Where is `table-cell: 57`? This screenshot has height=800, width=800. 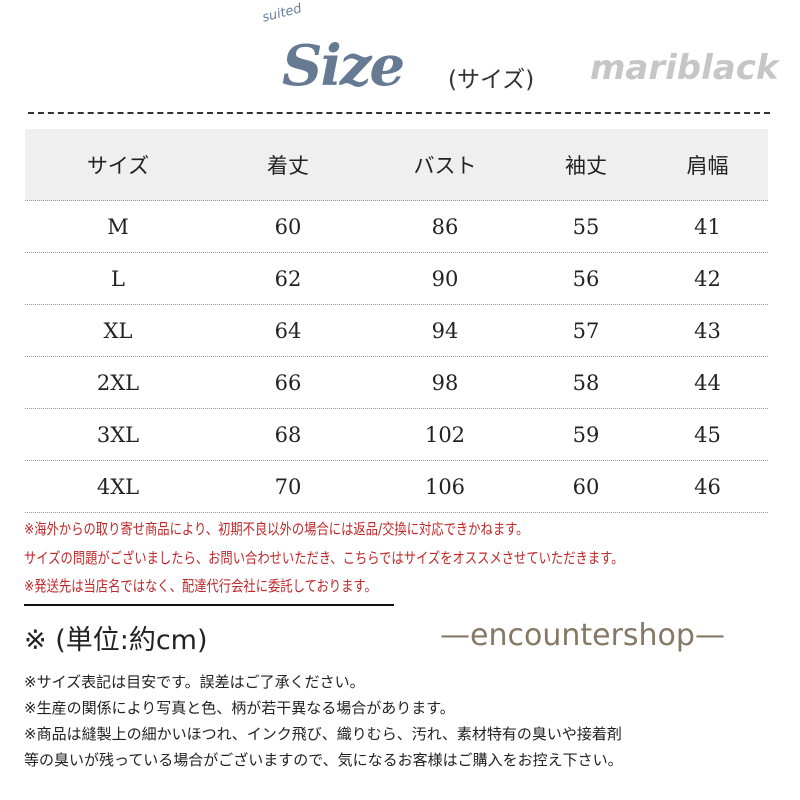 table-cell: 57 is located at coordinates (586, 330).